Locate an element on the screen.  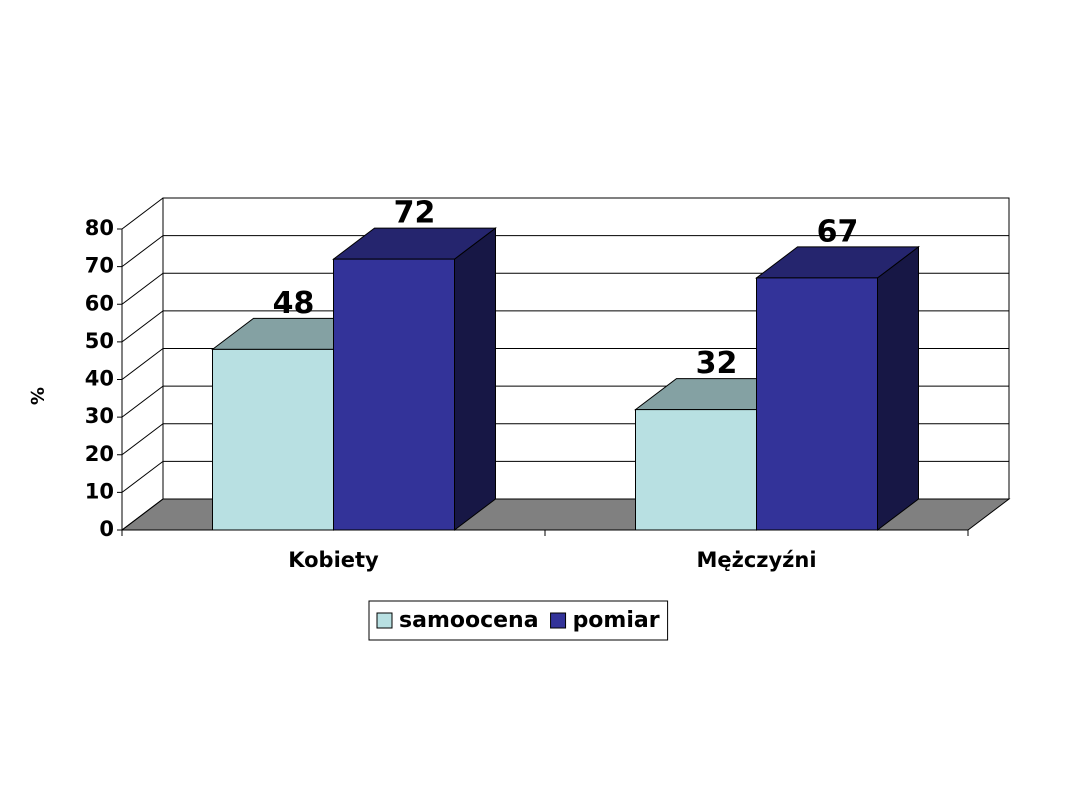
legend-label: samoocena is located at coordinates (469, 620).